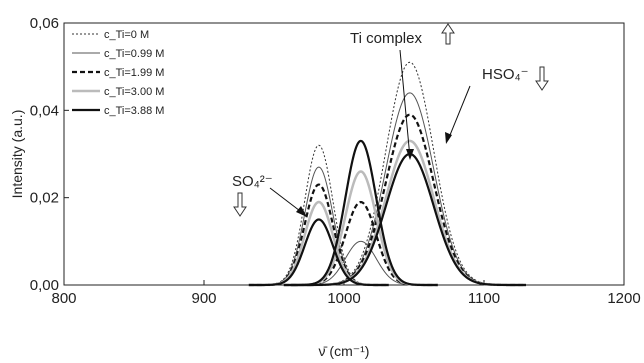 This screenshot has width=644, height=363. Describe the element at coordinates (134, 73) in the screenshot. I see `legend-label: c_Ti=1.99 M` at that location.